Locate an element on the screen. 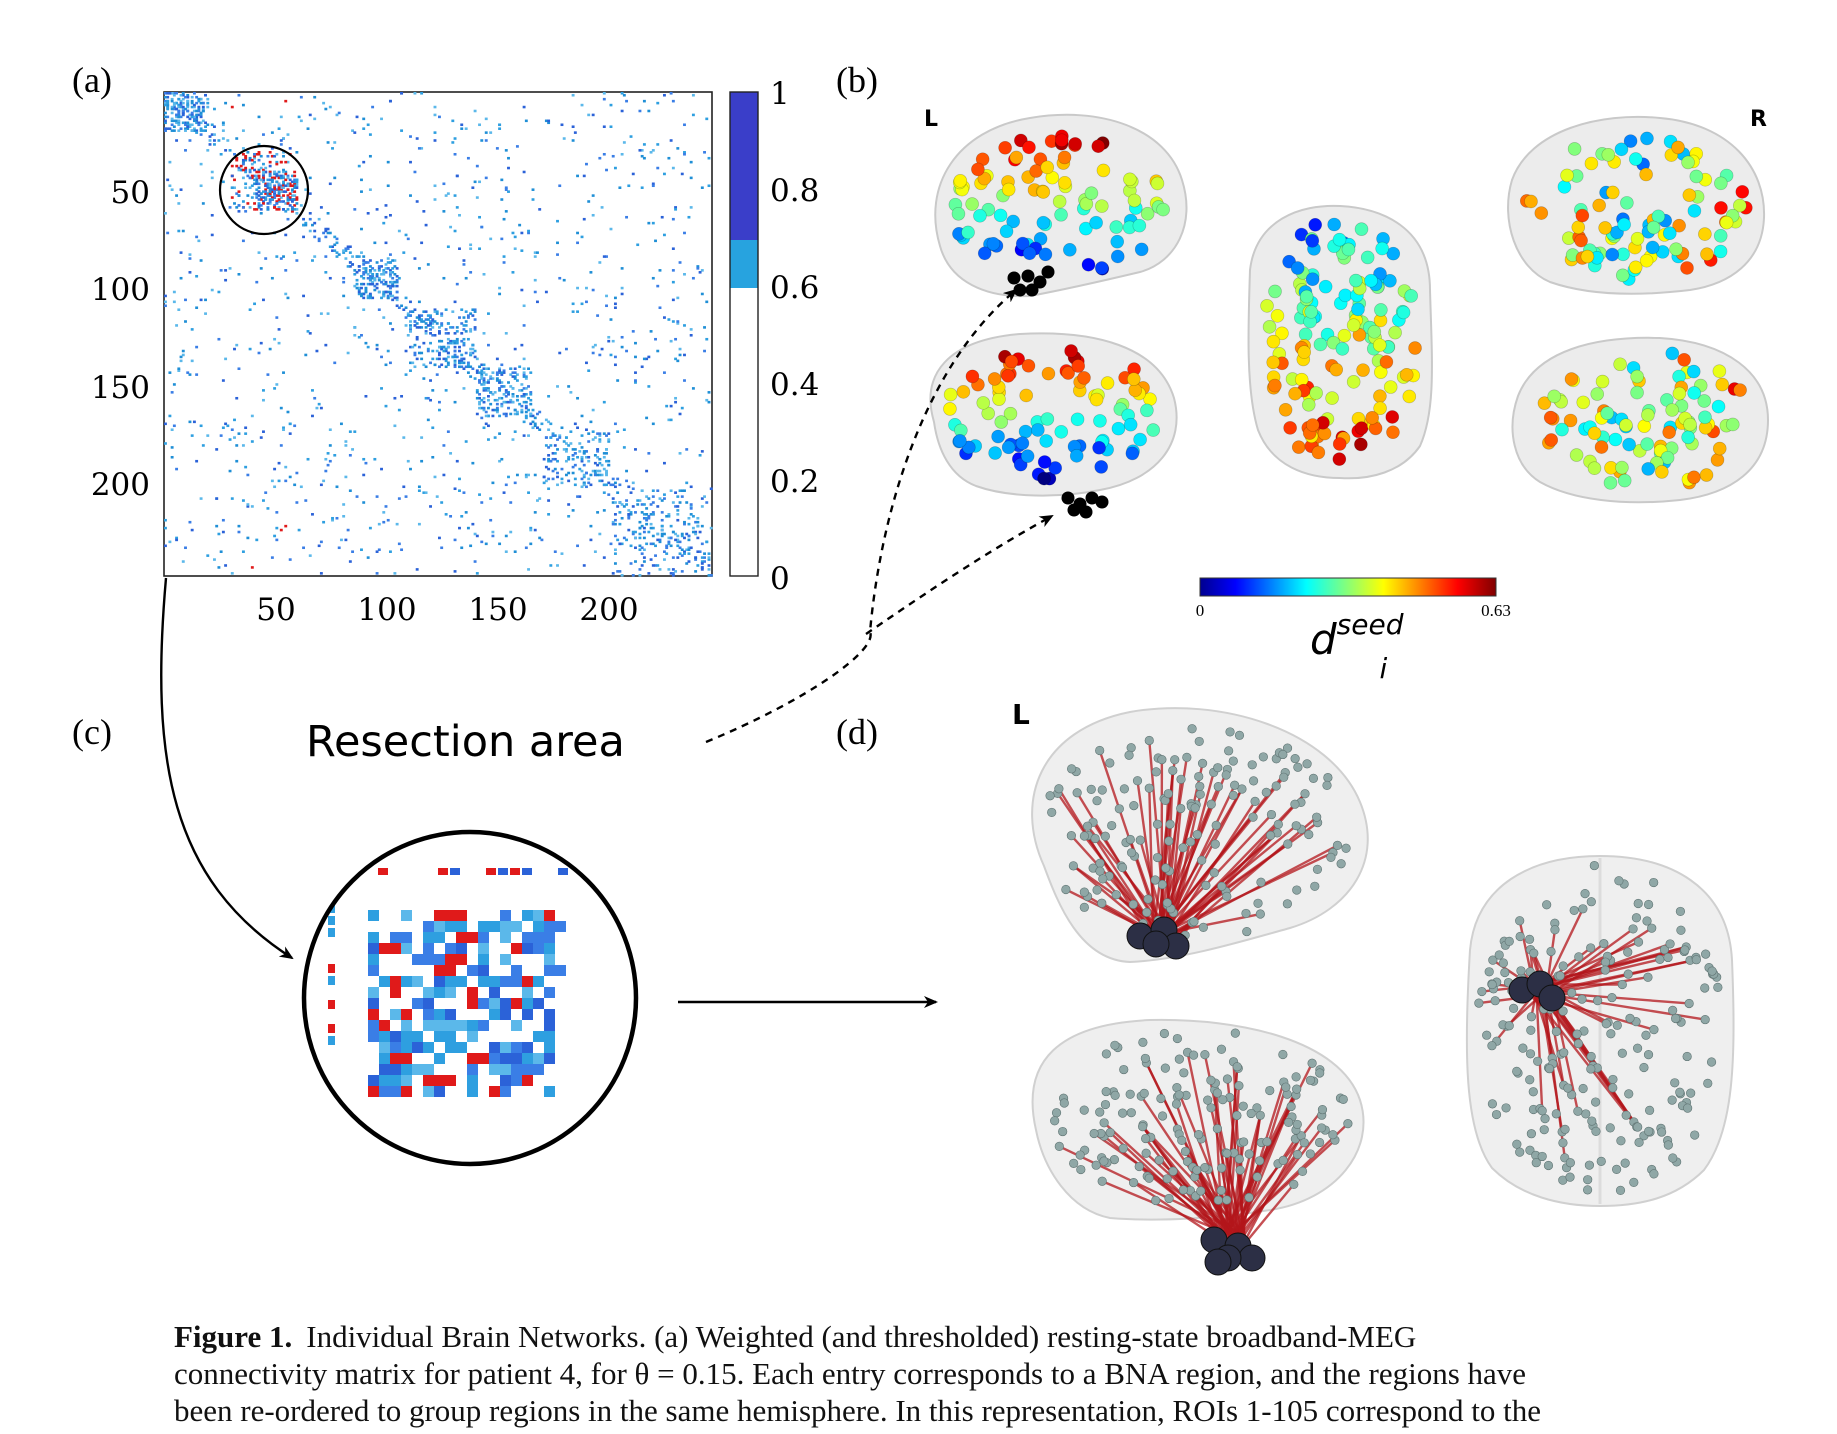 This screenshot has height=1434, width=1837. zoom-cell is located at coordinates (516, 926).